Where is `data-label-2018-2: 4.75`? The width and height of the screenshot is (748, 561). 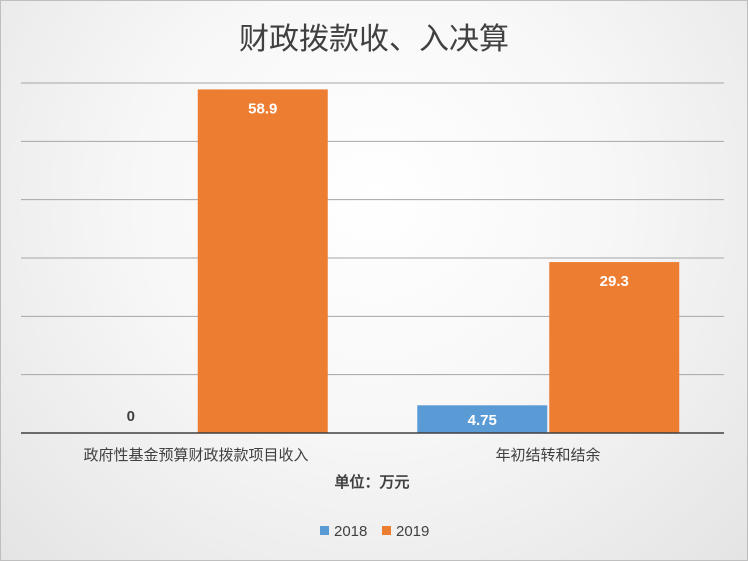
data-label-2018-2: 4.75 is located at coordinates (482, 420).